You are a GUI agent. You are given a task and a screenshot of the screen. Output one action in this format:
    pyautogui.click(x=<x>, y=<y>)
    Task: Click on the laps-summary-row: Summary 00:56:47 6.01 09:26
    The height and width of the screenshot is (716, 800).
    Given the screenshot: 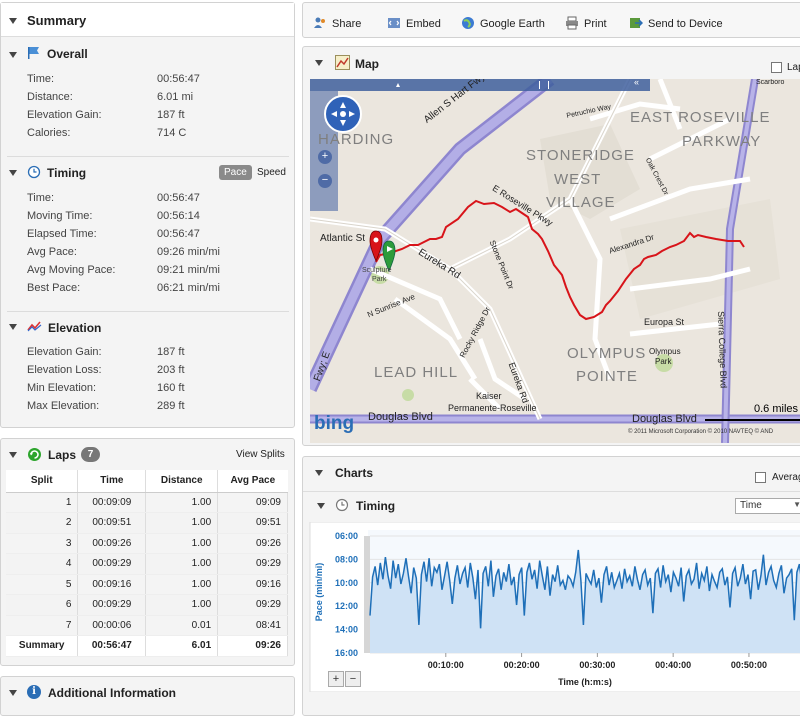 What is the action you would take?
    pyautogui.click(x=147, y=646)
    